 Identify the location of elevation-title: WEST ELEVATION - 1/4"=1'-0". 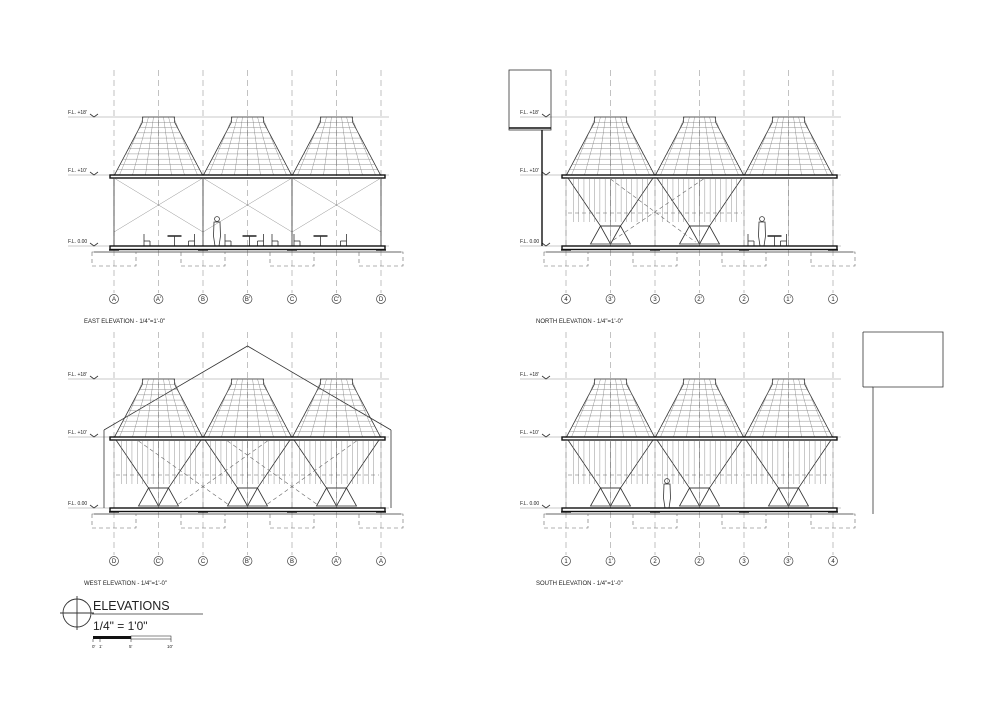
(125, 584).